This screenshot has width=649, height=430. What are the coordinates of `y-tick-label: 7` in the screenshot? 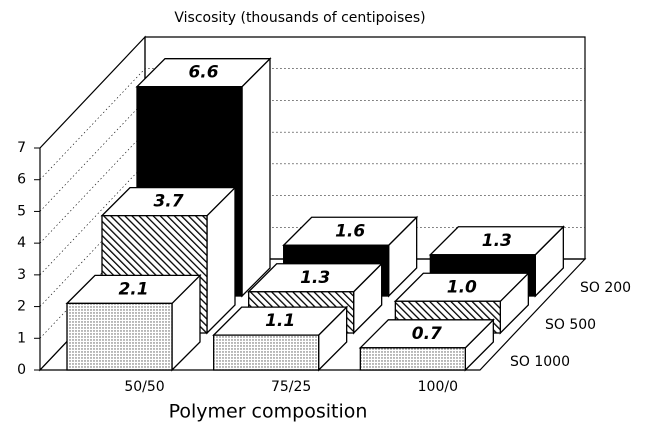 It's located at (21, 148).